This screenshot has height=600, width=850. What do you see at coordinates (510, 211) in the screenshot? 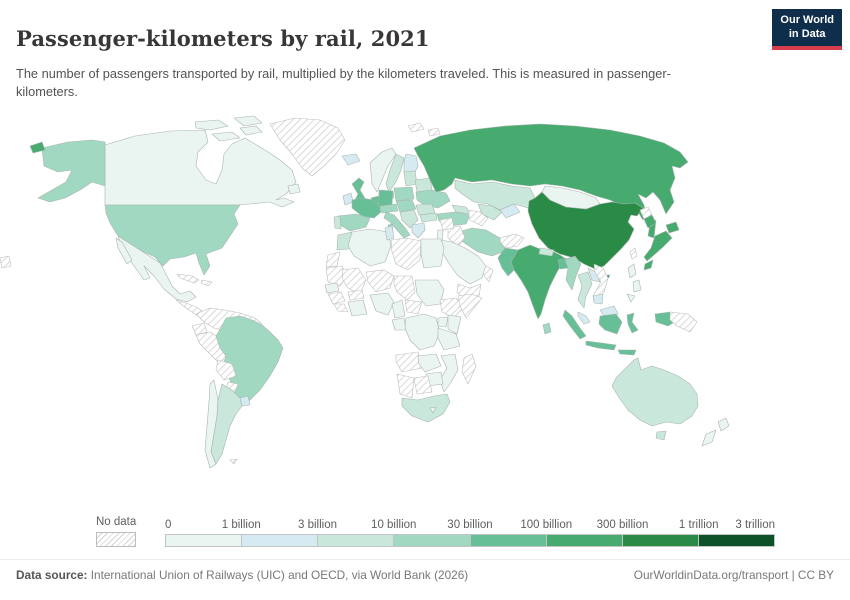
I see `country-kyrgyzstan-tajikistan` at bounding box center [510, 211].